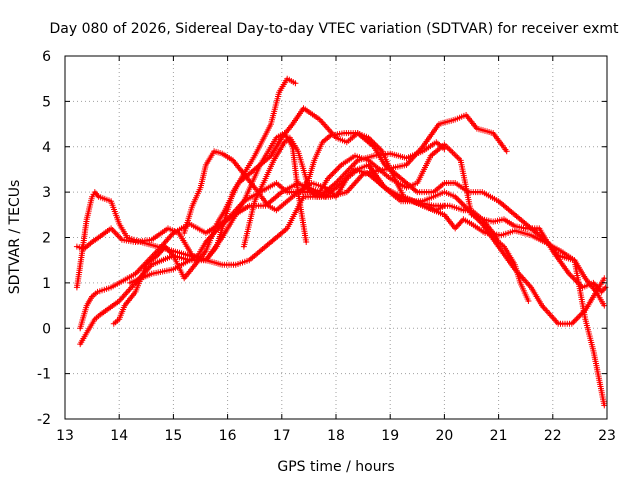 The height and width of the screenshot is (480, 640). What do you see at coordinates (44, 420) in the screenshot?
I see `y-tick-label: -2` at bounding box center [44, 420].